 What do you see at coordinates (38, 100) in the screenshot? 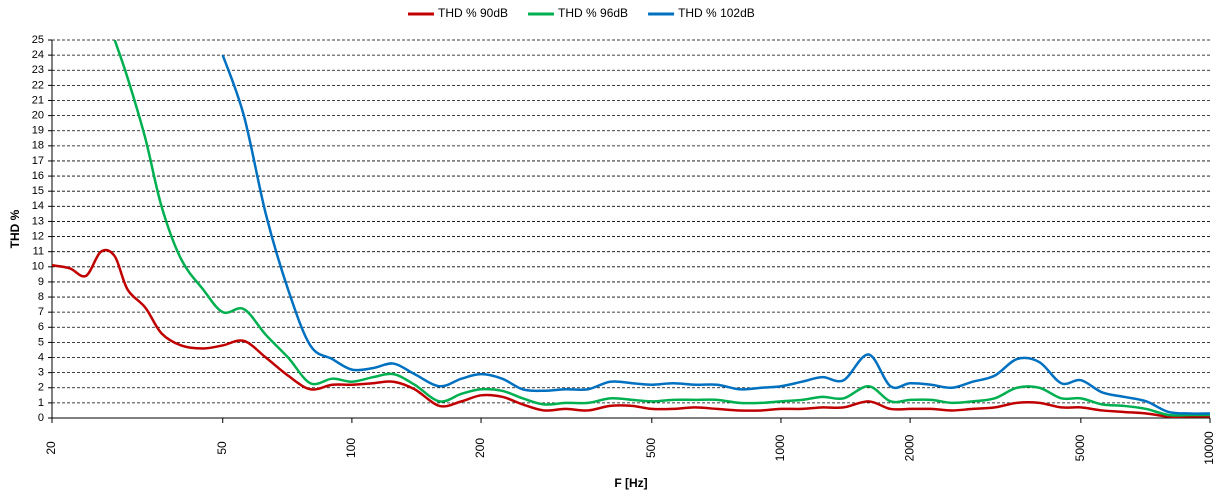
I see `y-tick-label: 21` at bounding box center [38, 100].